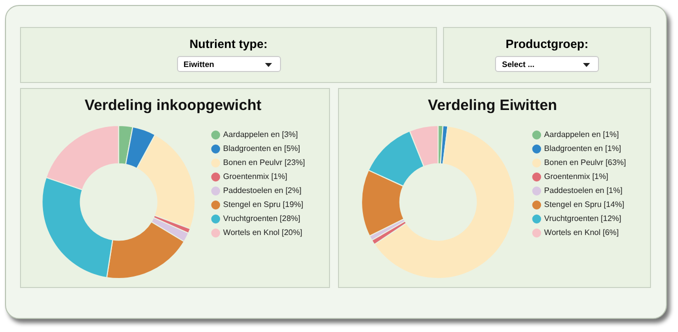 The height and width of the screenshot is (332, 678). What do you see at coordinates (583, 149) in the screenshot?
I see `legend-label: Bladgroenten en [1%]` at bounding box center [583, 149].